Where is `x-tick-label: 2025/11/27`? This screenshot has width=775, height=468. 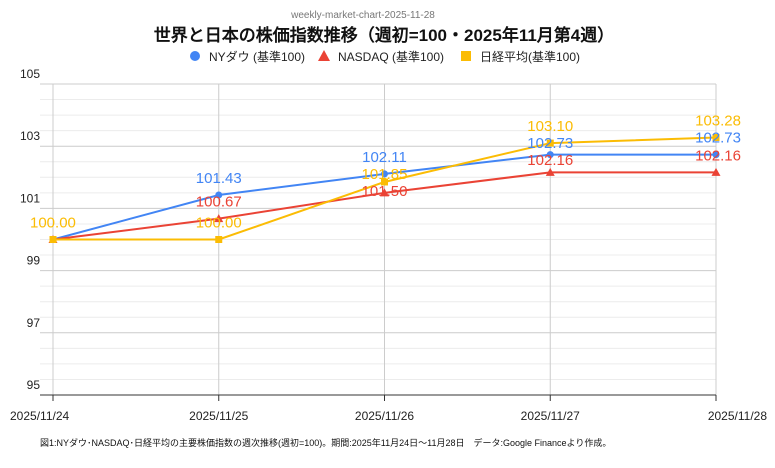
x-tick-label: 2025/11/27 is located at coordinates (550, 416).